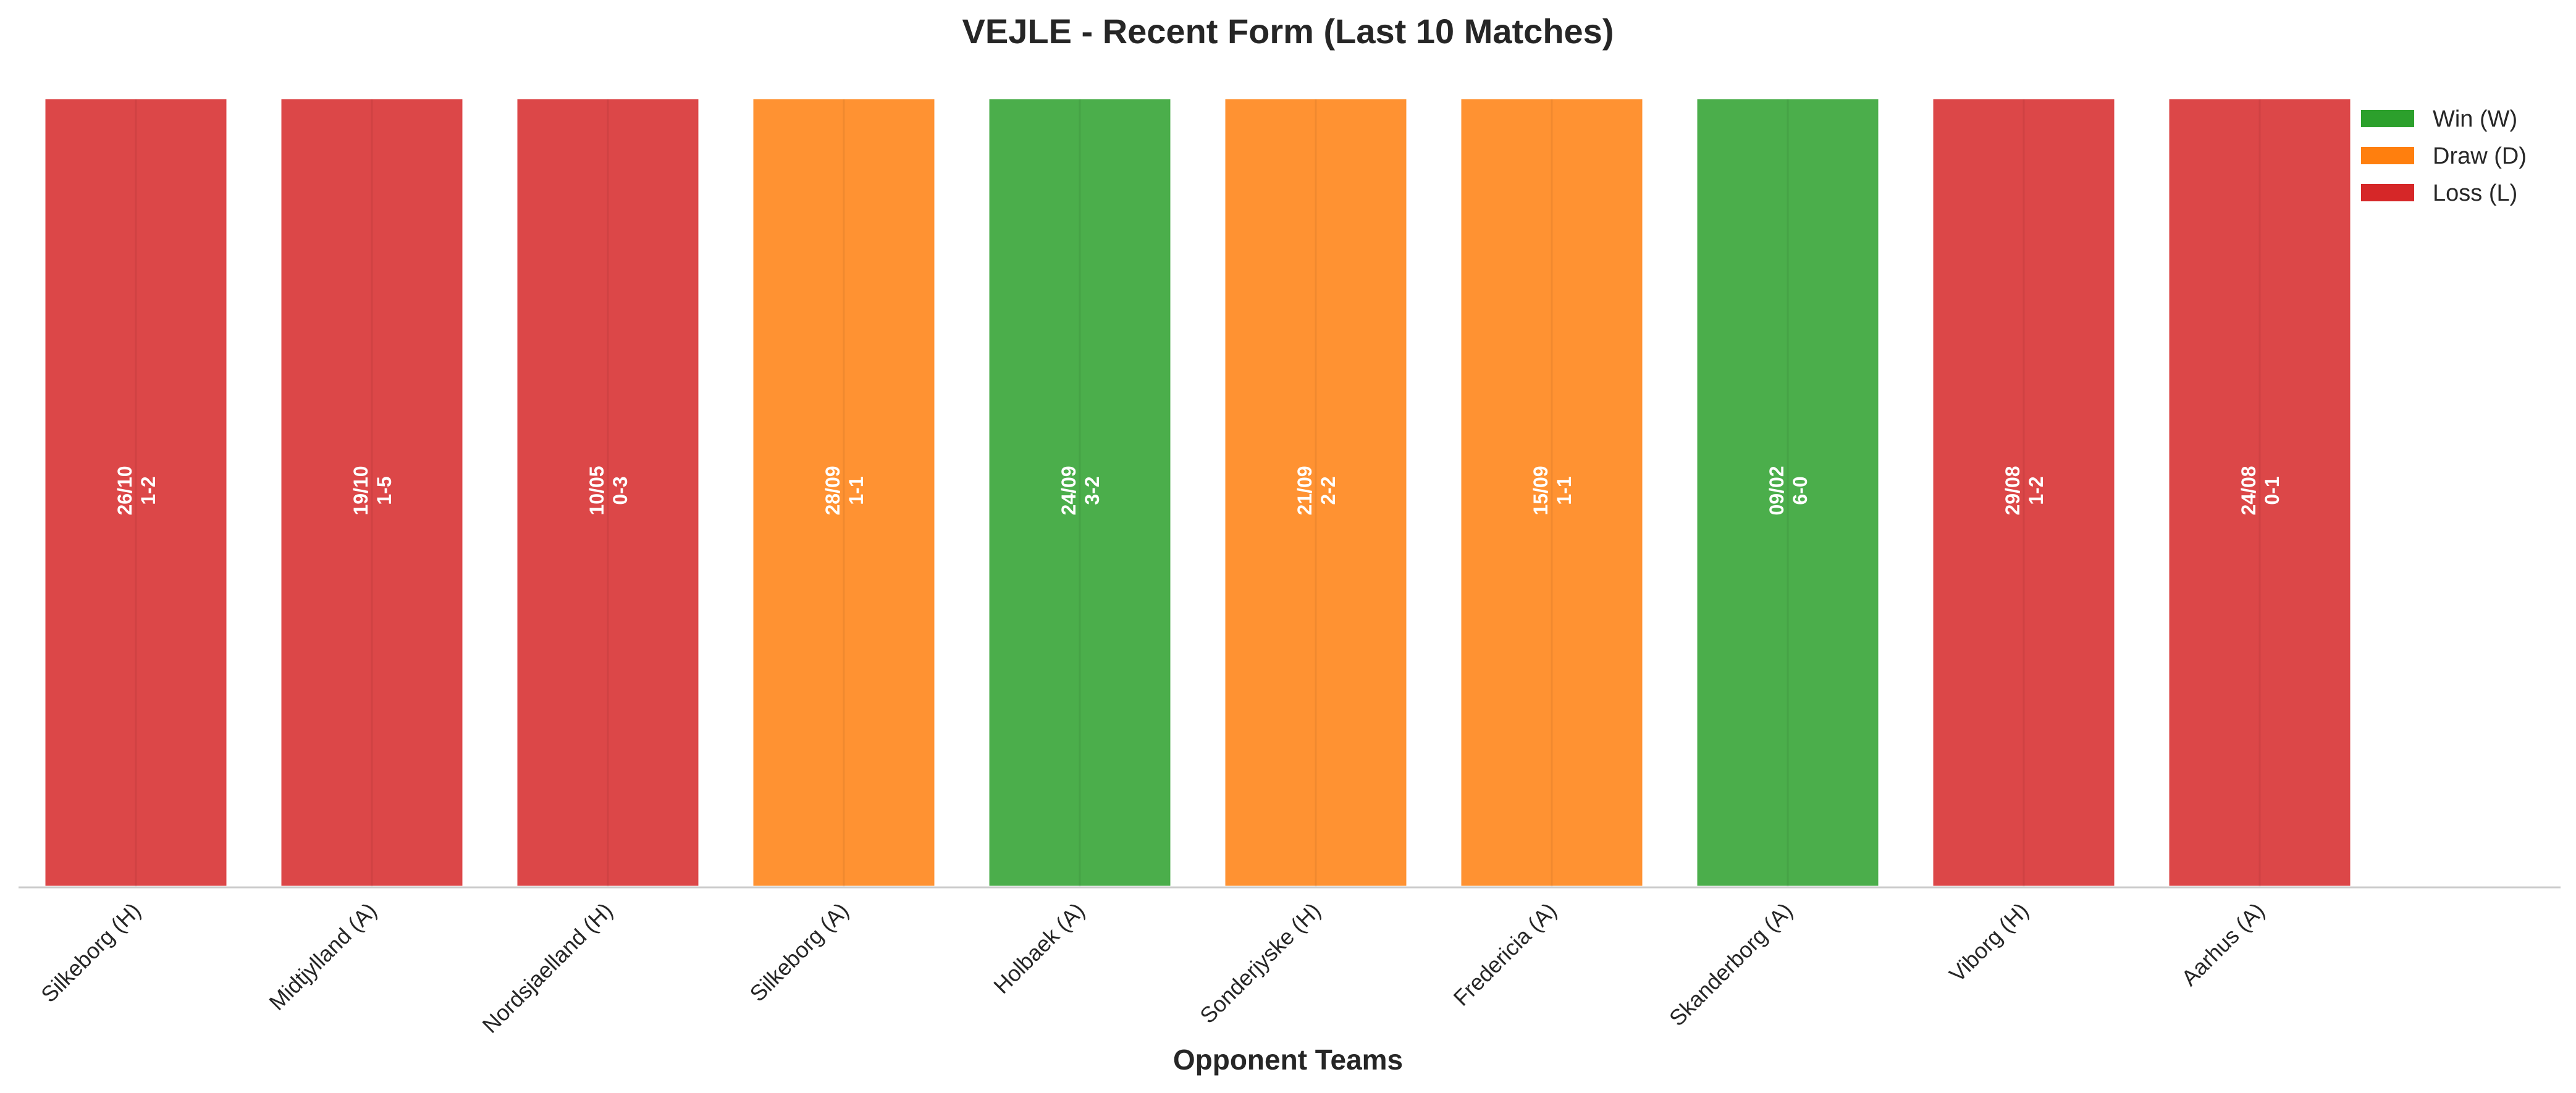 This screenshot has height=1093, width=2576. I want to click on bar-date-label: 15/09, so click(1541, 490).